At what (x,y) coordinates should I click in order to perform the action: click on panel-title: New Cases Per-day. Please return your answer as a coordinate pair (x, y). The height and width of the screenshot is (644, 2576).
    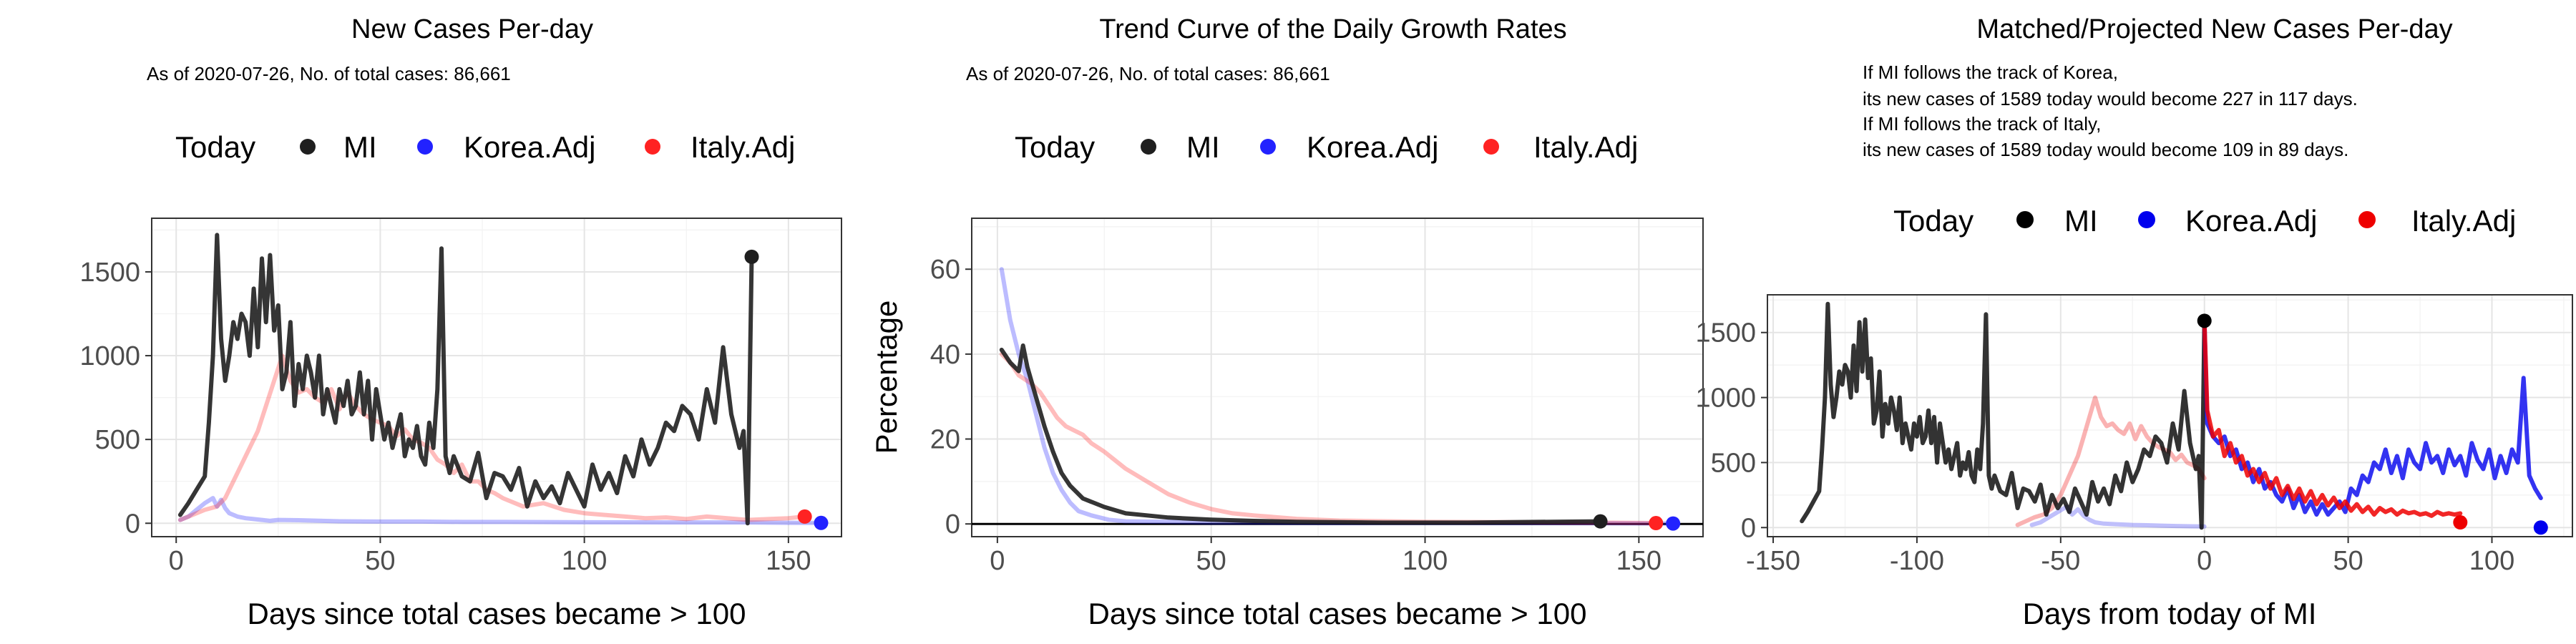
    Looking at the image, I should click on (472, 29).